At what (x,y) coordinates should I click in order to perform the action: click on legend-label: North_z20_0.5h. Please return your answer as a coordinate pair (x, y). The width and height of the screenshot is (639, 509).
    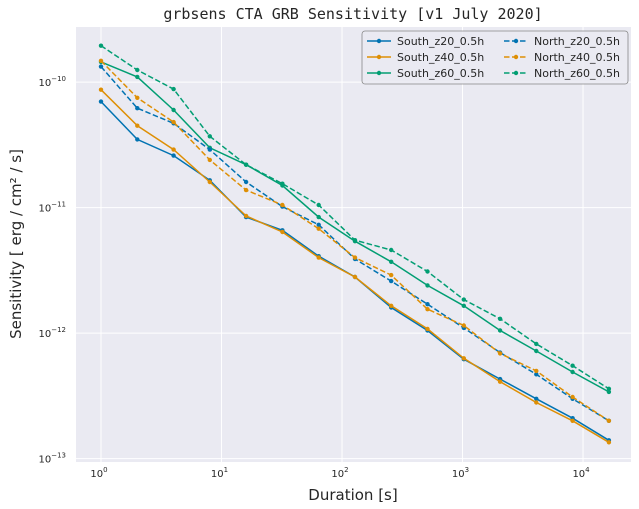
    Looking at the image, I should click on (577, 41).